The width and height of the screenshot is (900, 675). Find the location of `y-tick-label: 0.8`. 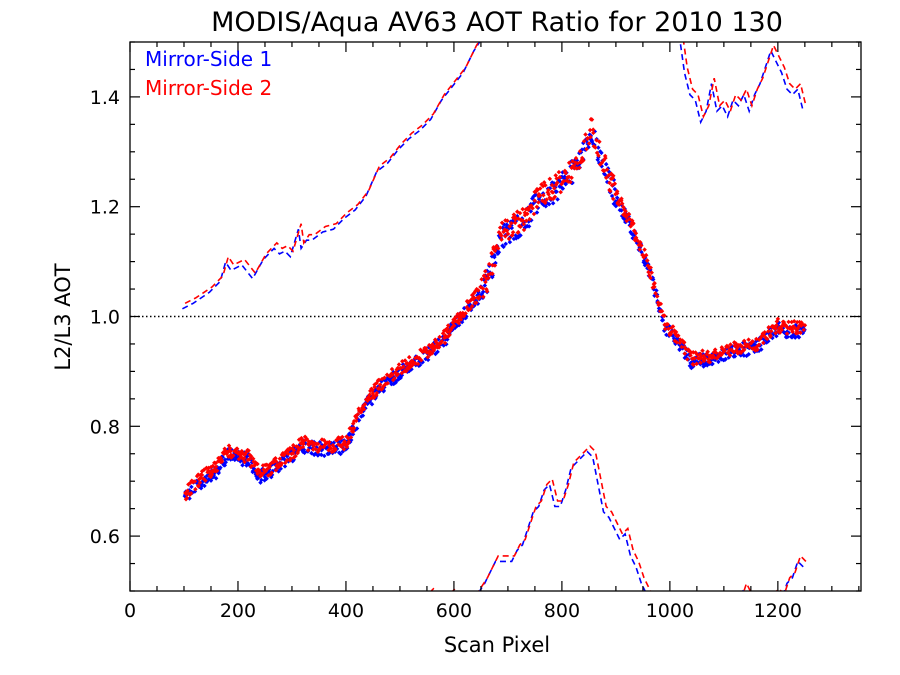

y-tick-label: 0.8 is located at coordinates (105, 427).